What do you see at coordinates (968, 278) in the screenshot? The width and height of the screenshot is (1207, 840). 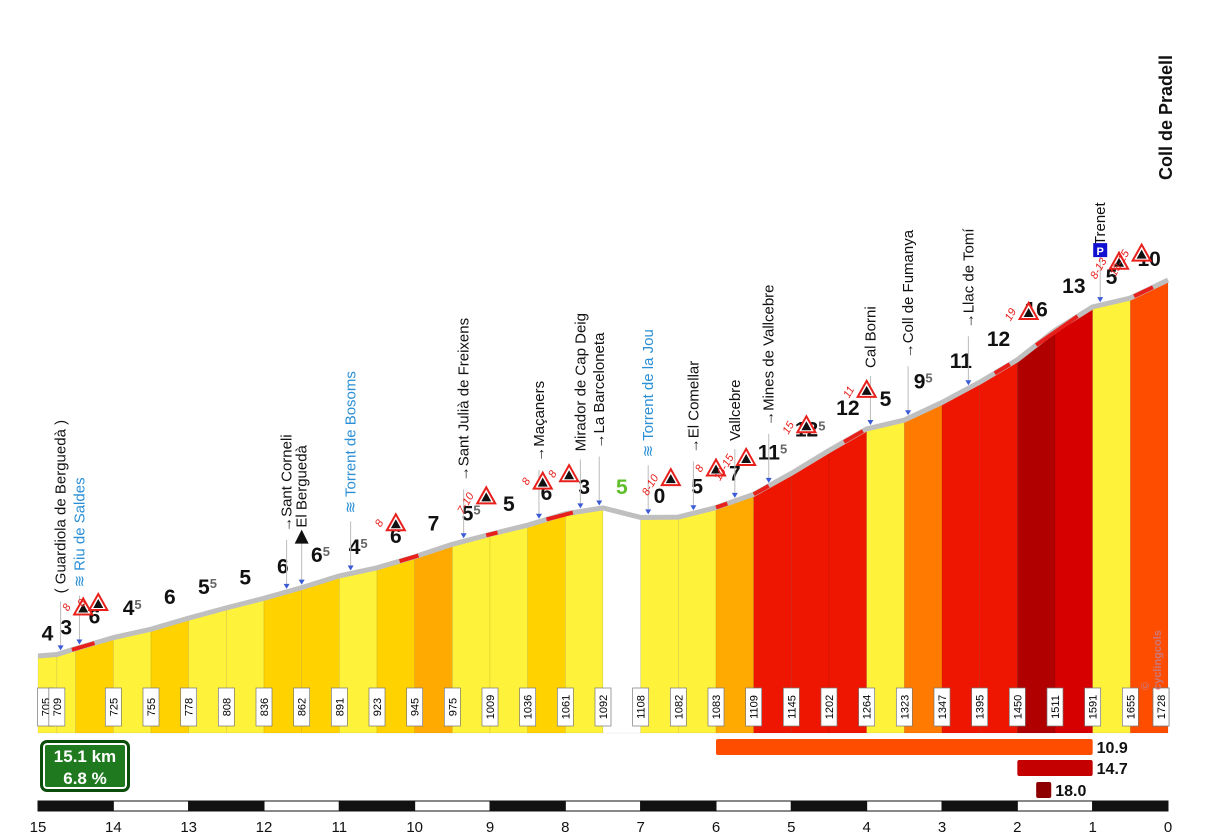 I see `poi-label: →Llac de Tomí` at bounding box center [968, 278].